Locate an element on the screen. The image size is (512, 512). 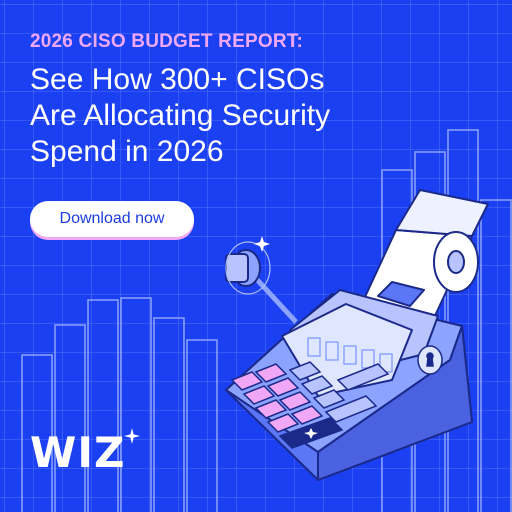
keyhole-icon is located at coordinates (430, 360).